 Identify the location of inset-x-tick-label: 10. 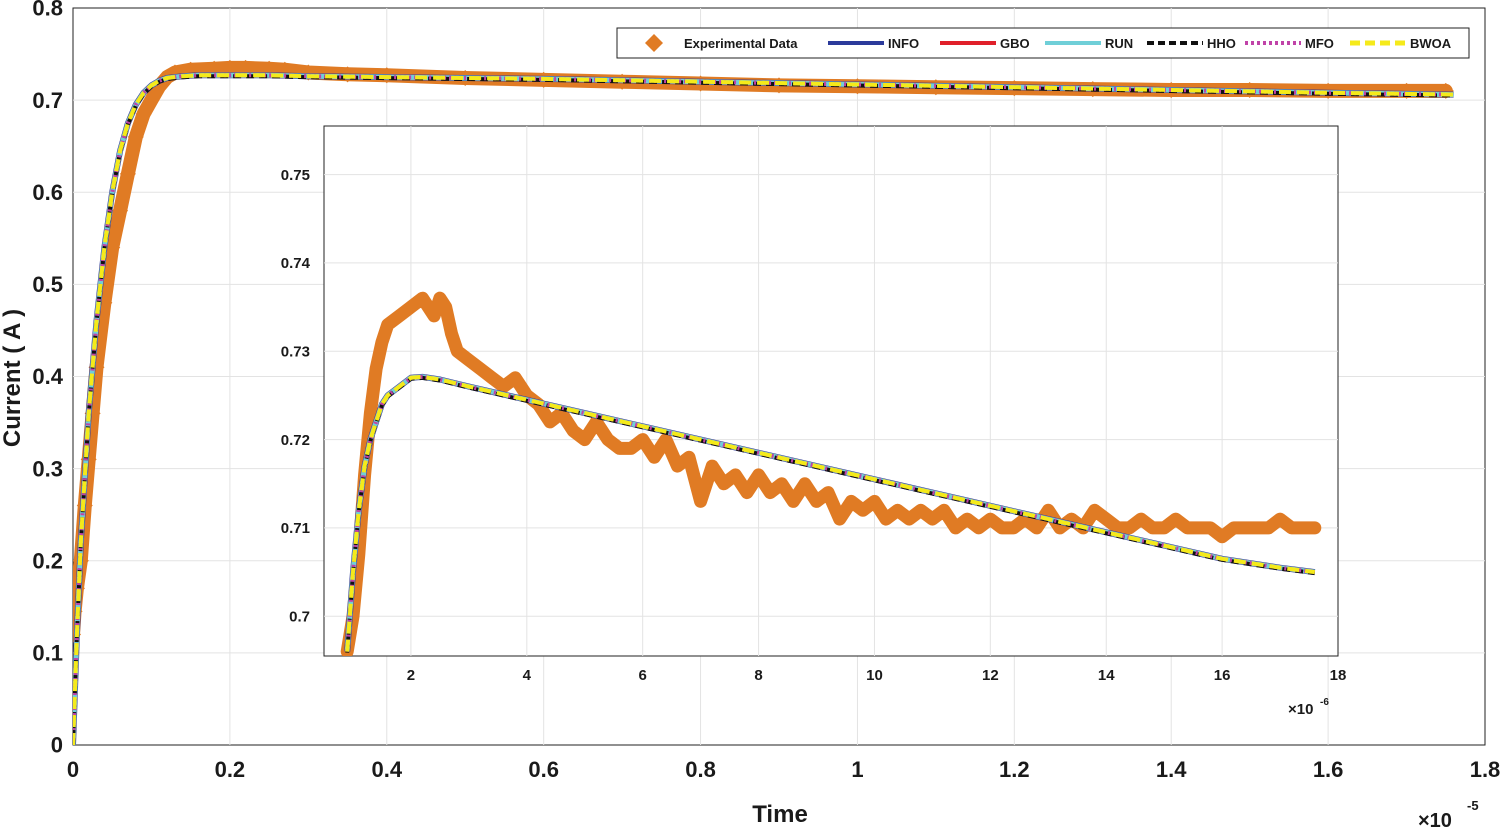
(874, 675).